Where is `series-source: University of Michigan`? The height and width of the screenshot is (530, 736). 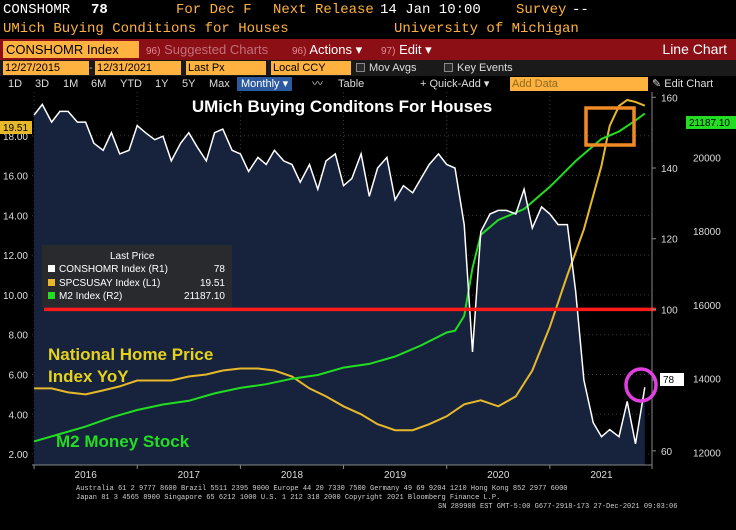
series-source: University of Michigan is located at coordinates (486, 29).